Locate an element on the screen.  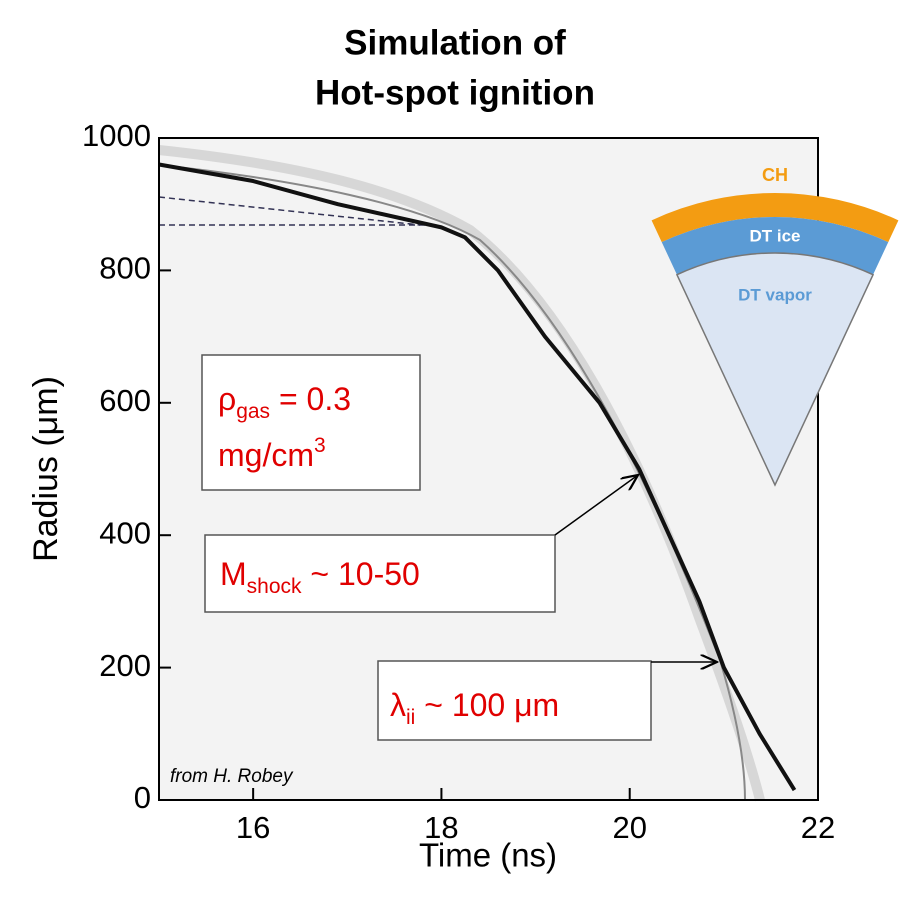
y-tick-label: 1000 is located at coordinates (116, 135).